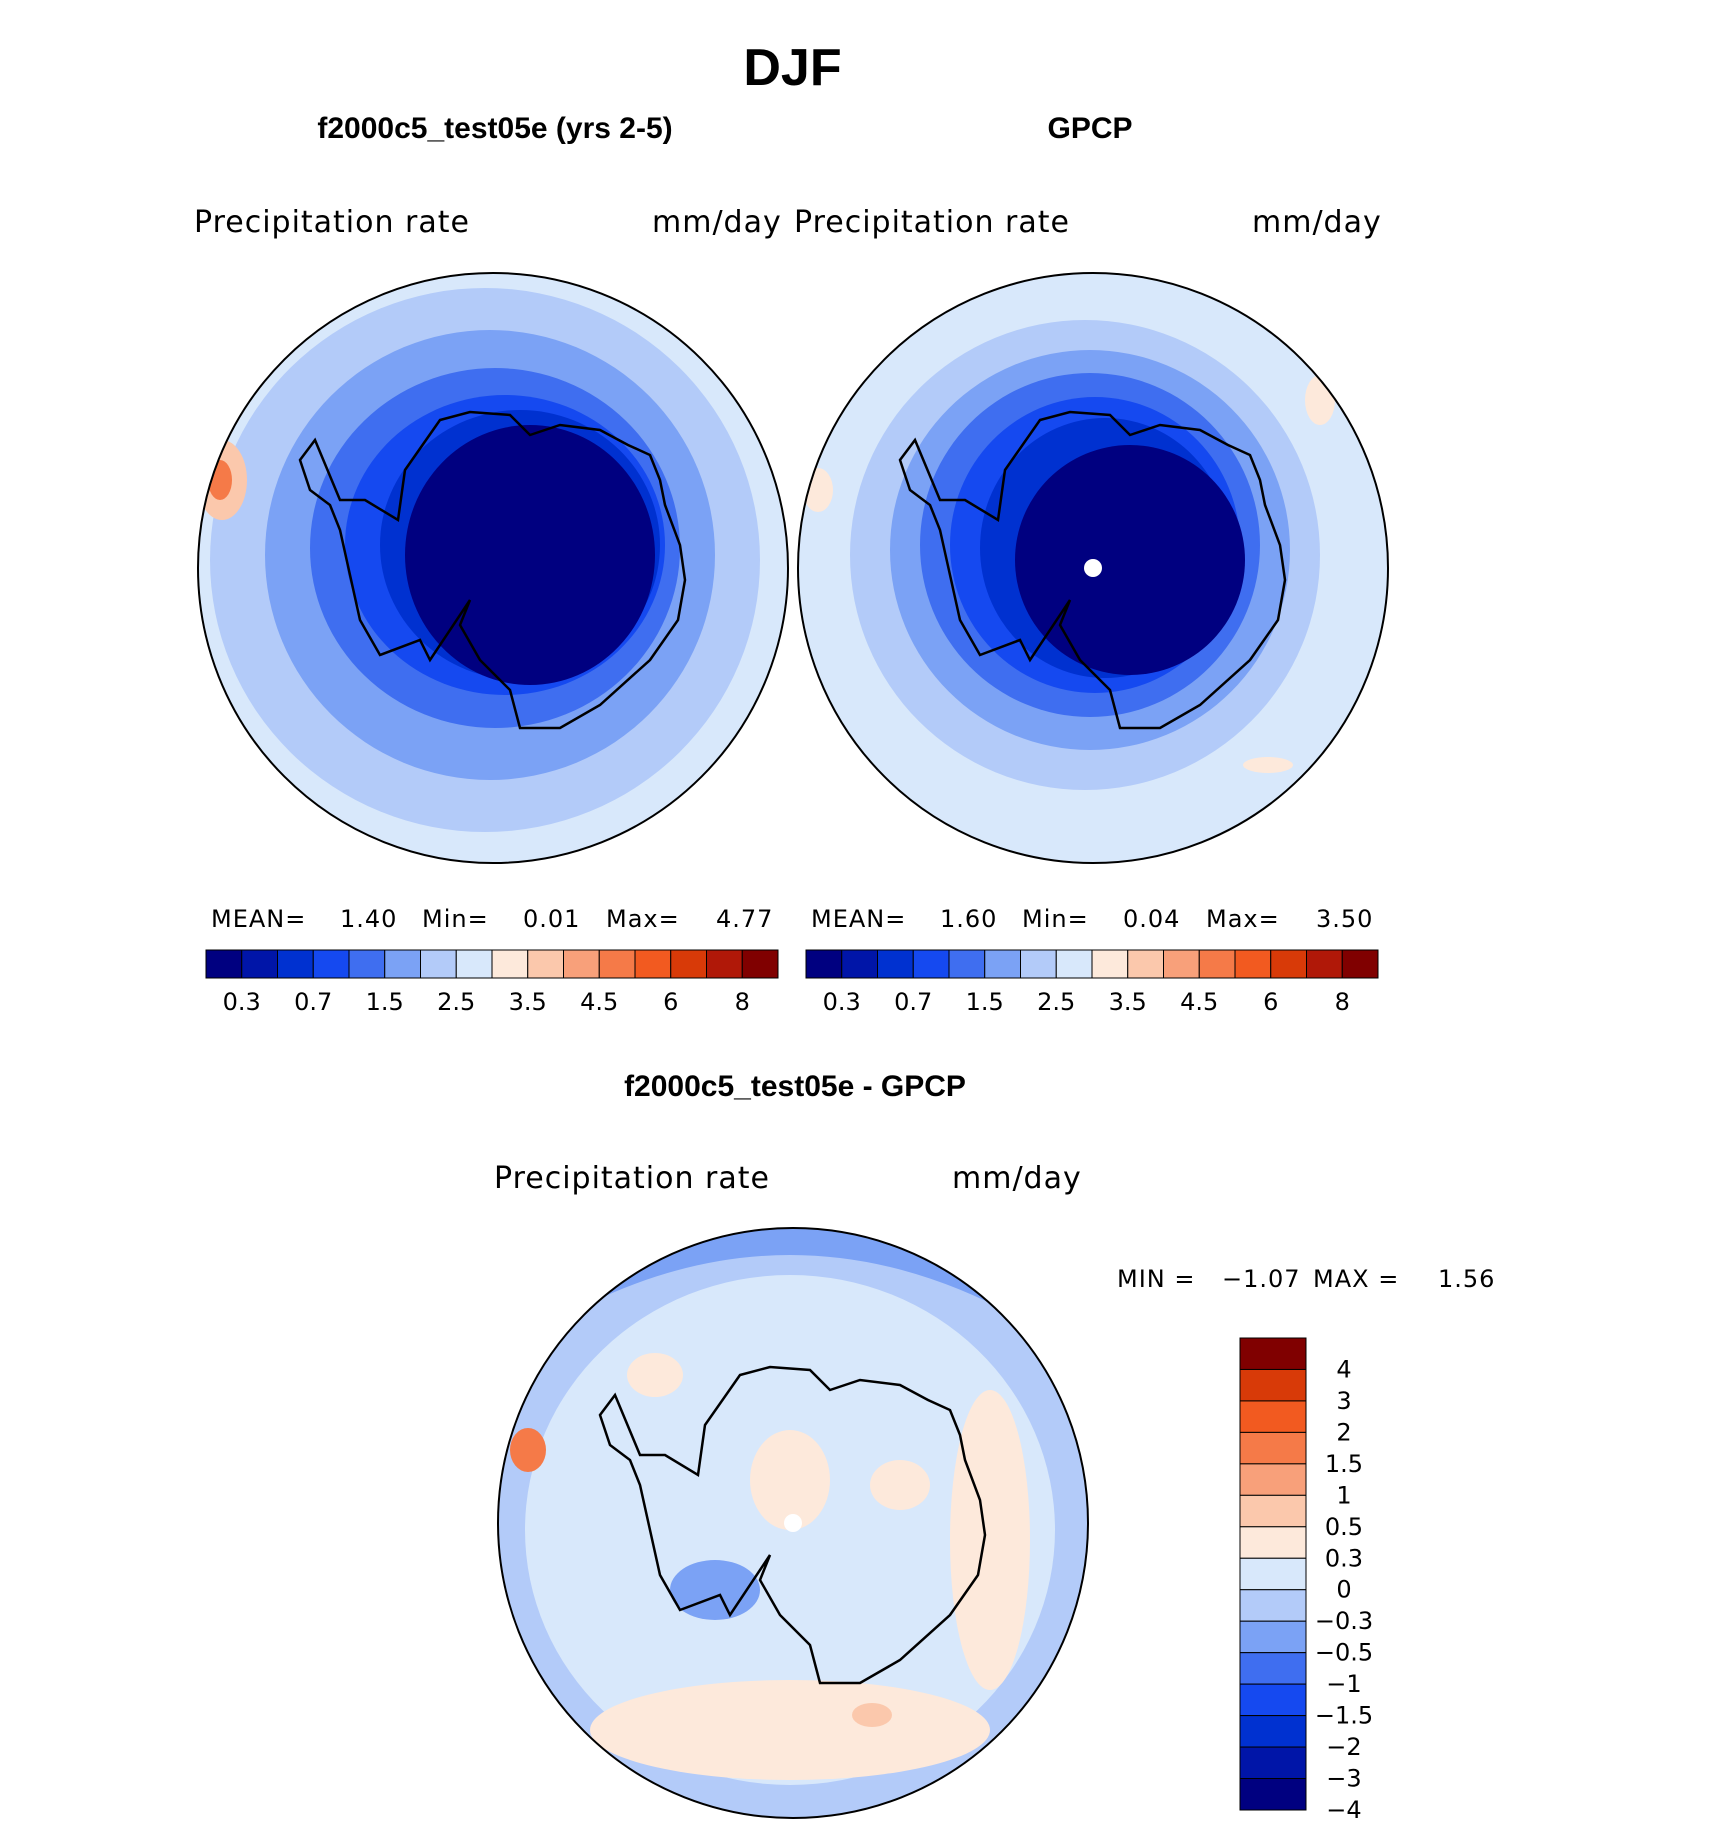 This screenshot has width=1710, height=1840. Describe the element at coordinates (1343, 1590) in the screenshot. I see `diff-tick-7: 0` at that location.